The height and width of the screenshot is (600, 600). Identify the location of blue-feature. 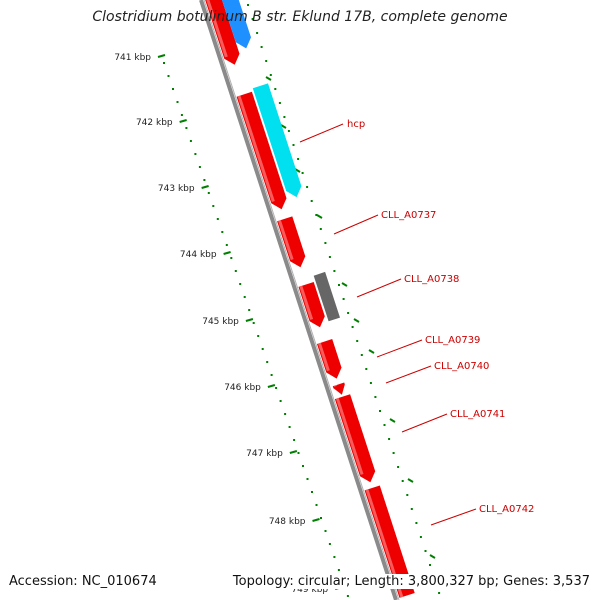
(236, 24).